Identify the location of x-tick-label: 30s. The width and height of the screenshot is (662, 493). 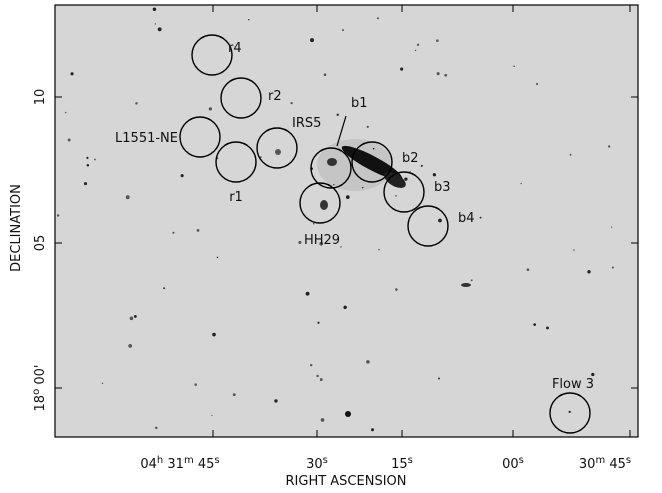
(317, 464).